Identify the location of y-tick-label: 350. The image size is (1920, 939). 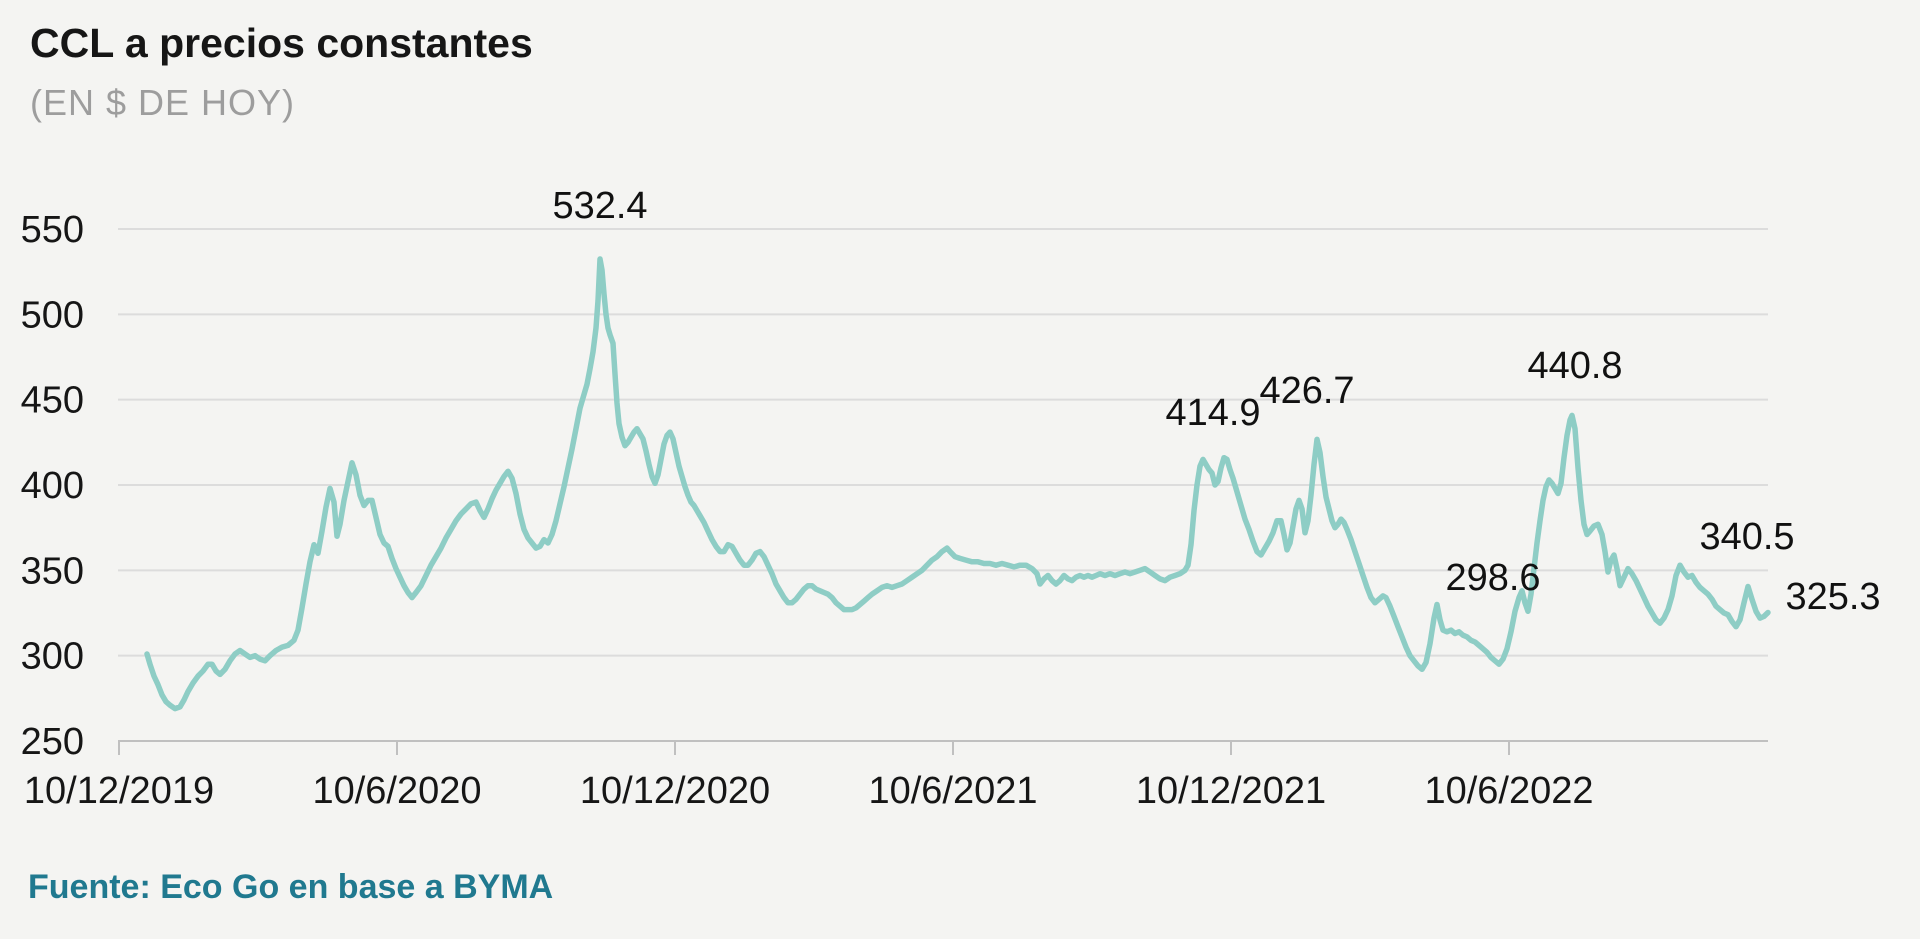
(52, 571).